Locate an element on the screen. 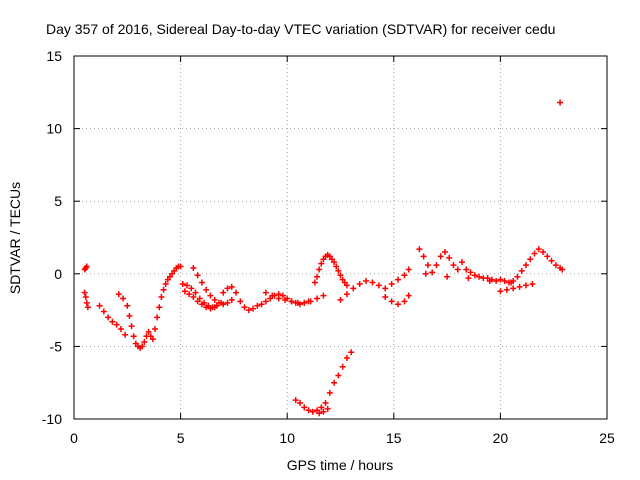  x-tick-label: 20 is located at coordinates (501, 438).